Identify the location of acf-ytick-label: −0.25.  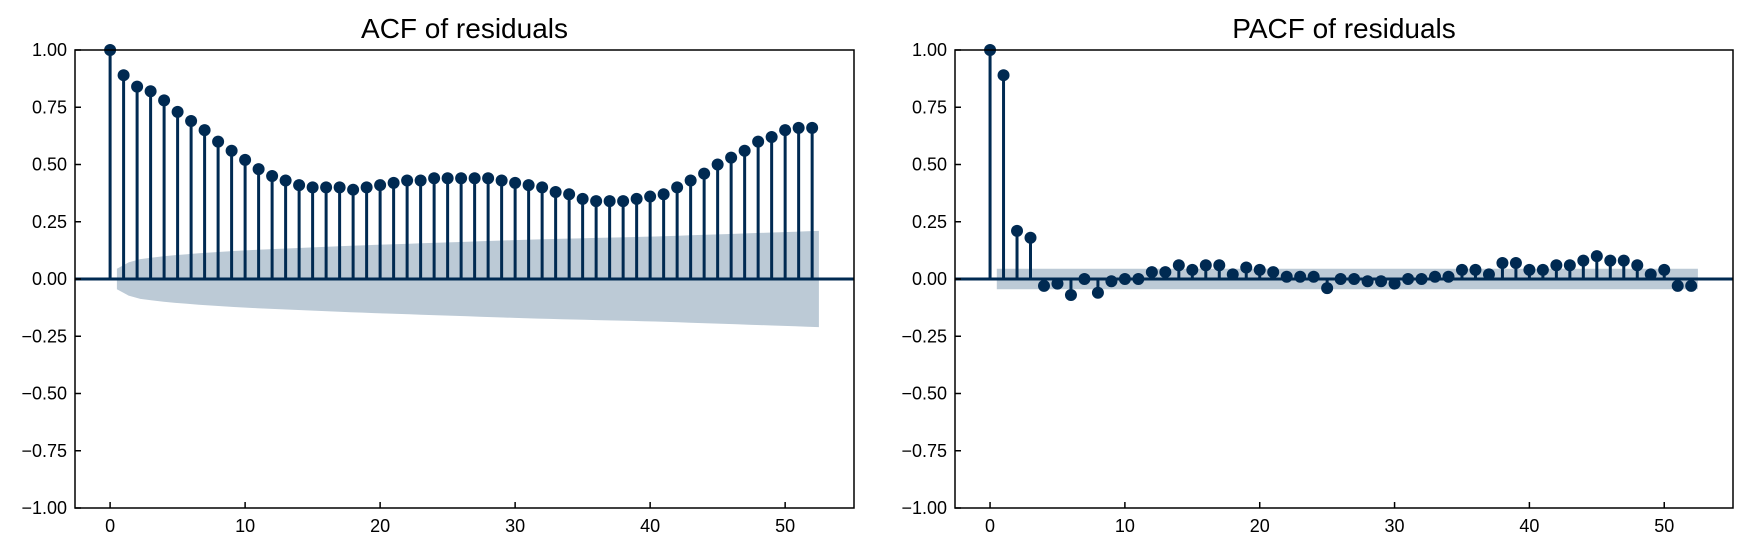
(44, 336).